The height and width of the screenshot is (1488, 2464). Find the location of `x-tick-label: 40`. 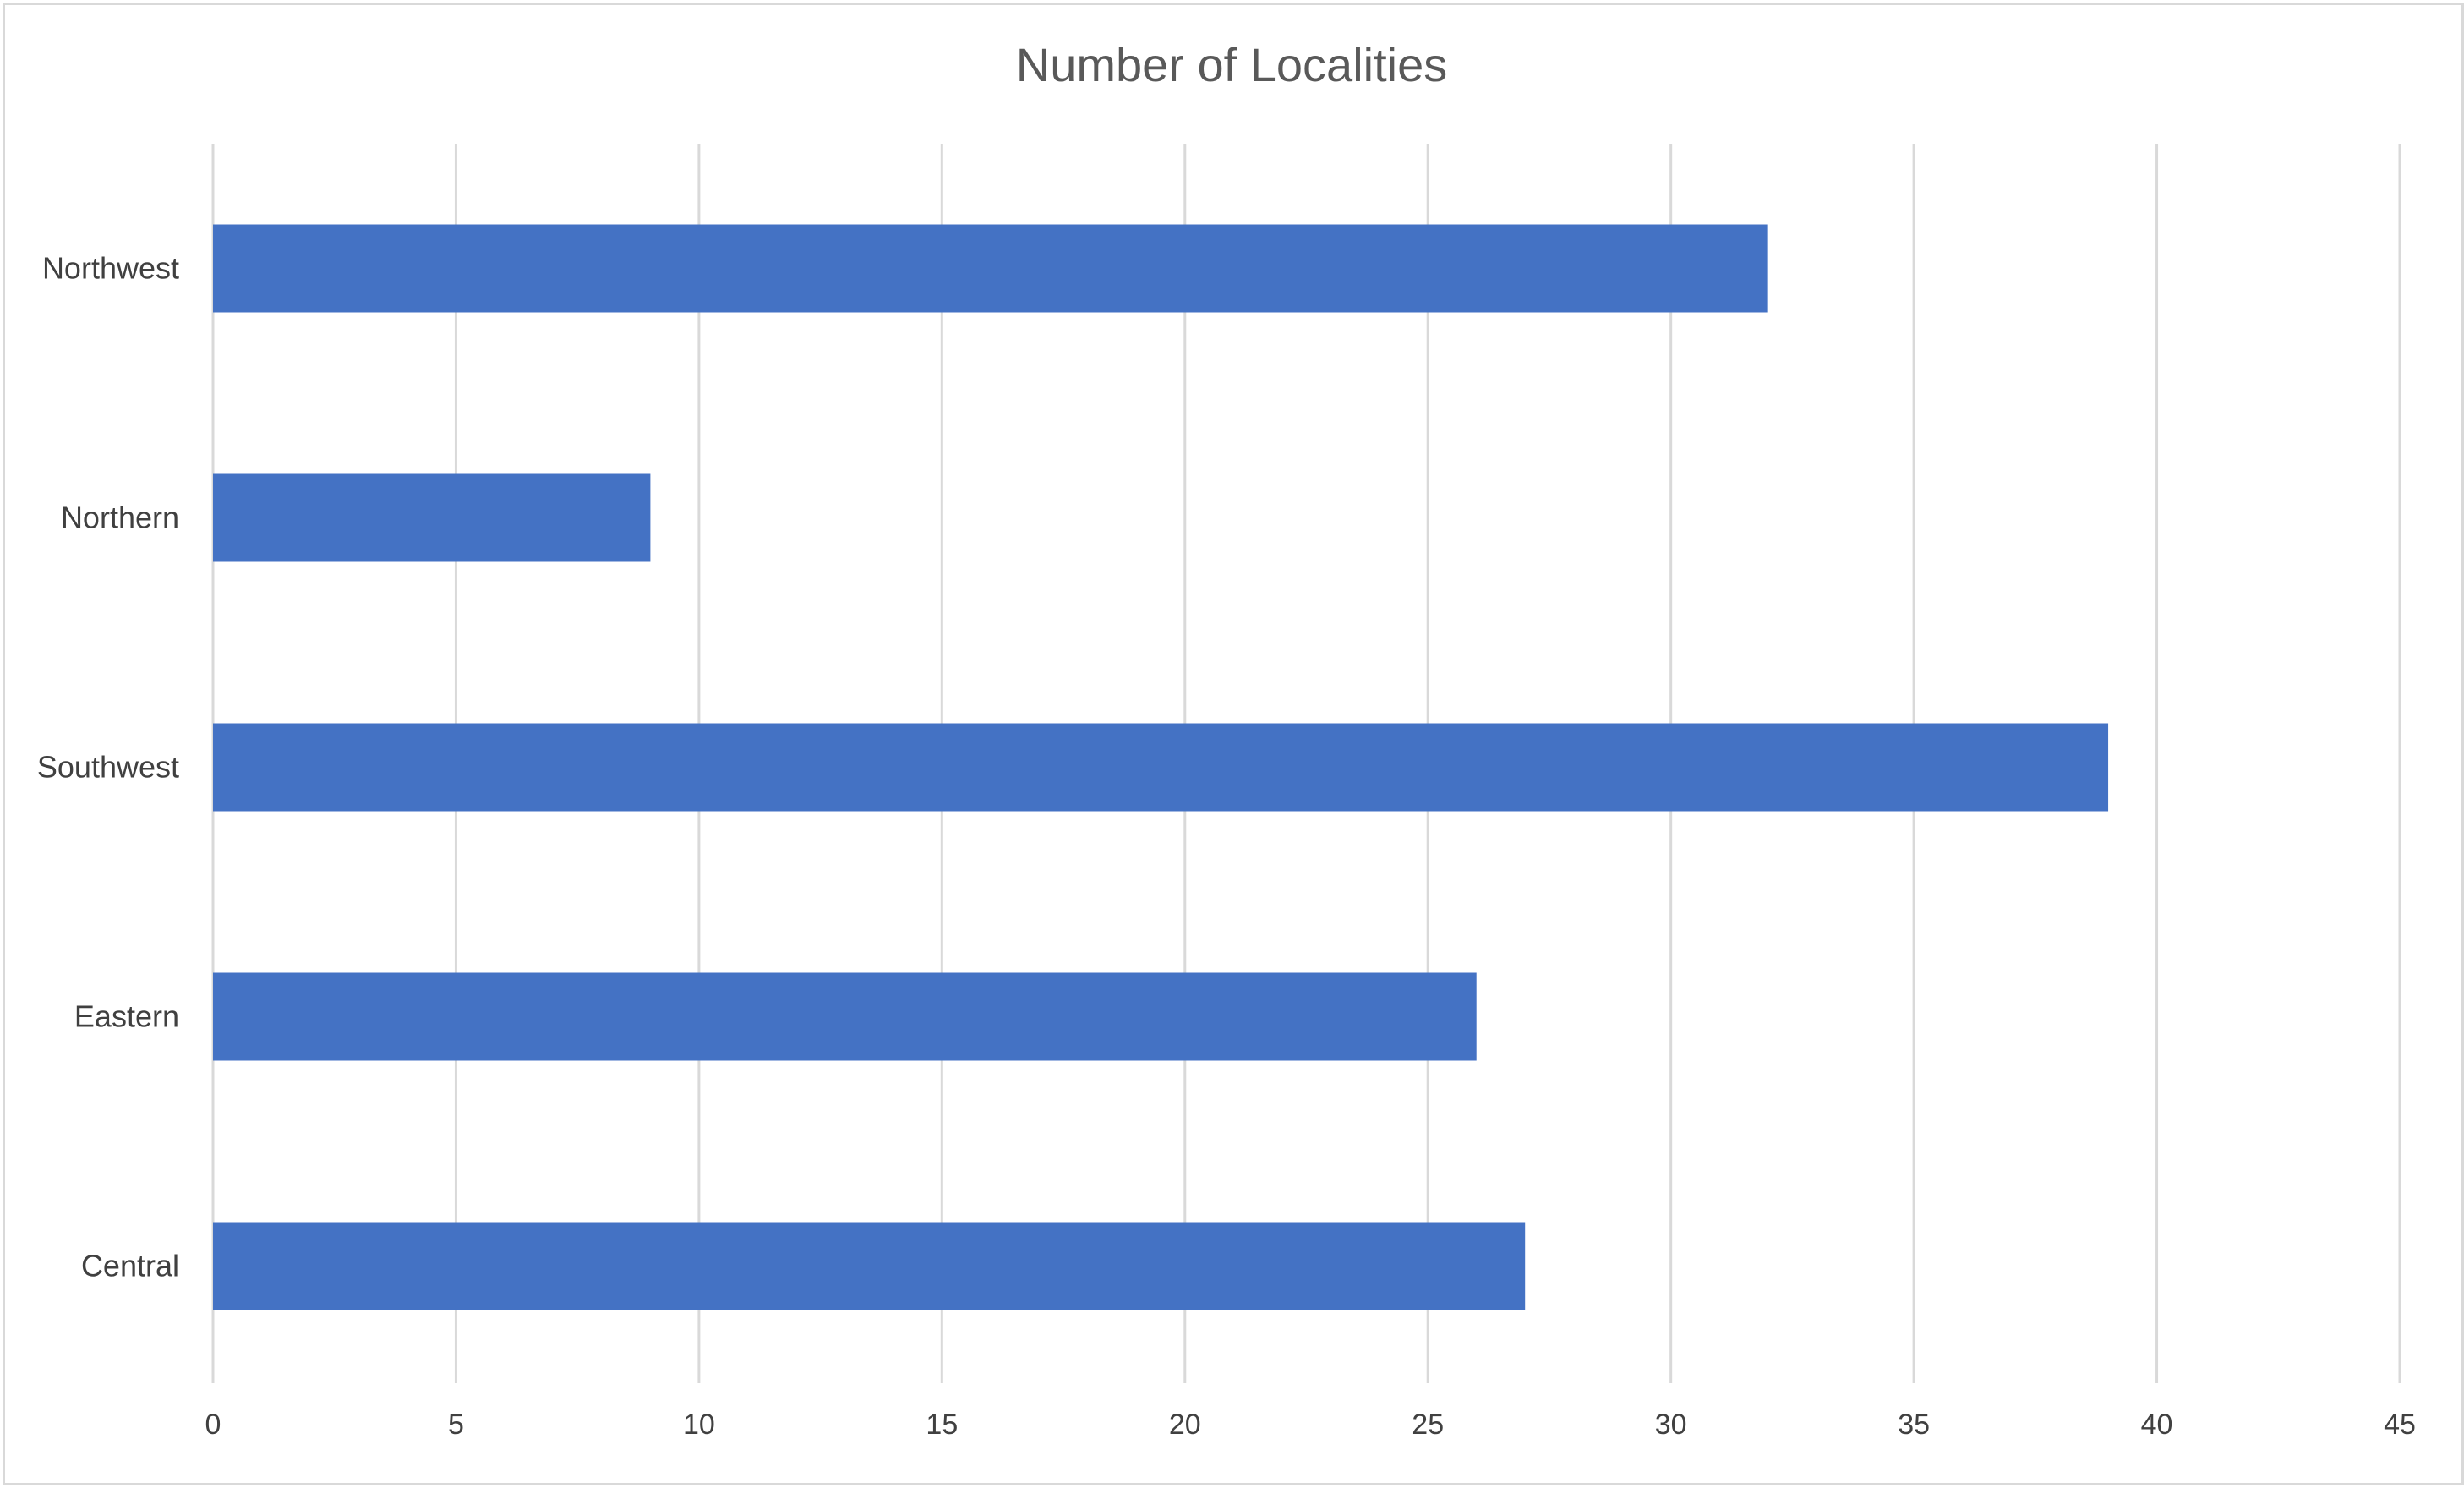

x-tick-label: 40 is located at coordinates (2157, 1425).